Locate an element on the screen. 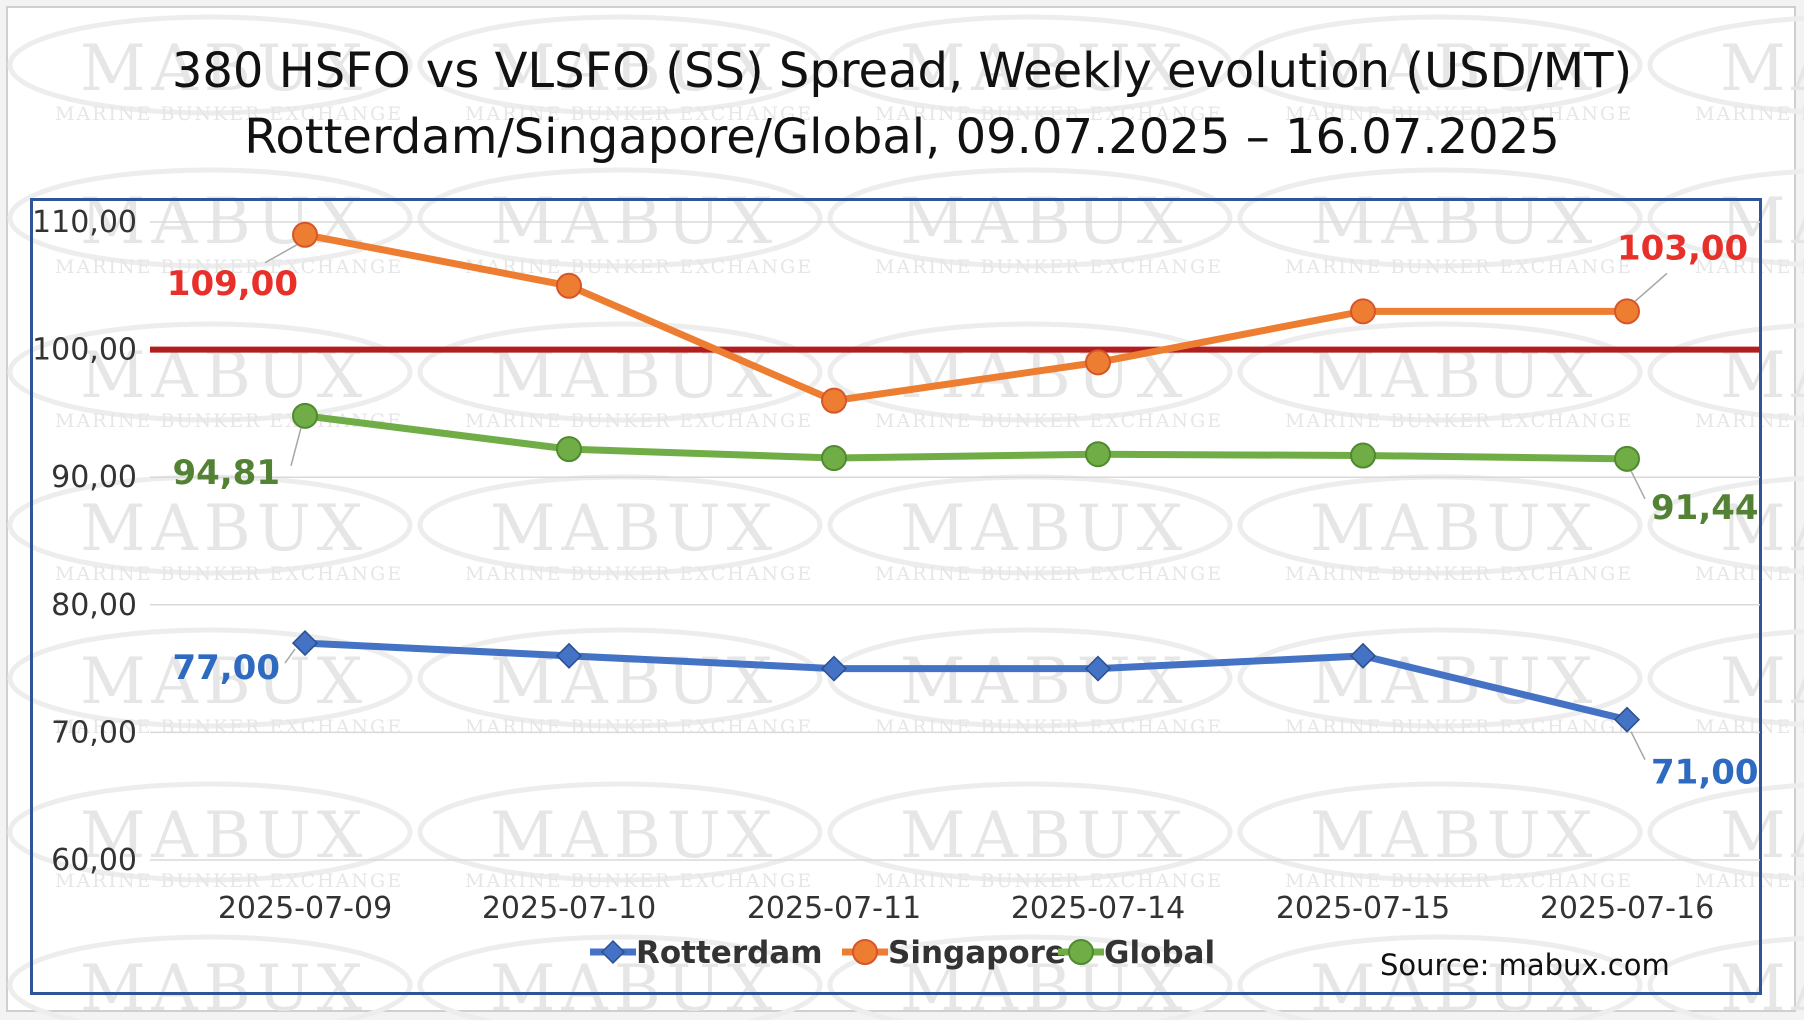 This screenshot has height=1020, width=1804. data-label-rotterdam: 77,00 is located at coordinates (226, 668).